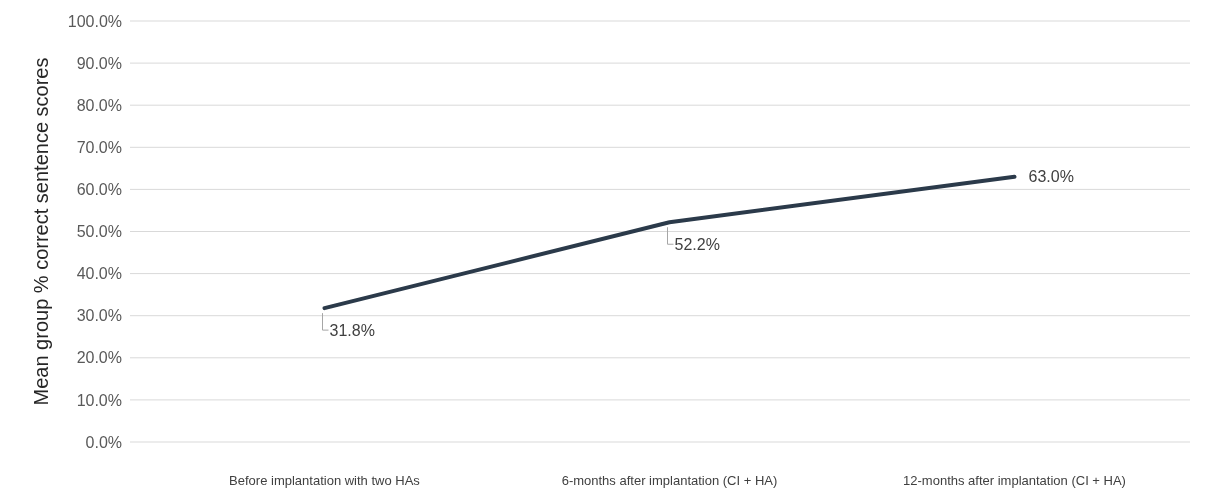 This screenshot has width=1220, height=499. Describe the element at coordinates (99, 274) in the screenshot. I see `y-tick-label: 40.0%` at that location.